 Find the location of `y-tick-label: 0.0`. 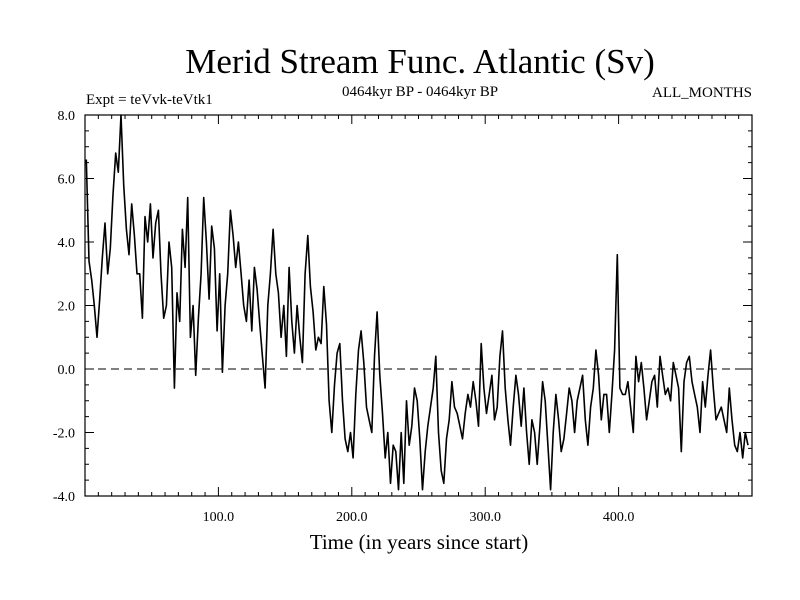

y-tick-label: 0.0 is located at coordinates (67, 370).